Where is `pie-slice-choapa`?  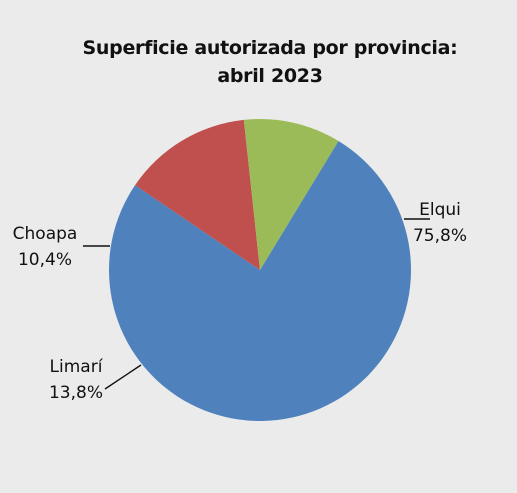
pie-slice-choapa is located at coordinates (291, 194).